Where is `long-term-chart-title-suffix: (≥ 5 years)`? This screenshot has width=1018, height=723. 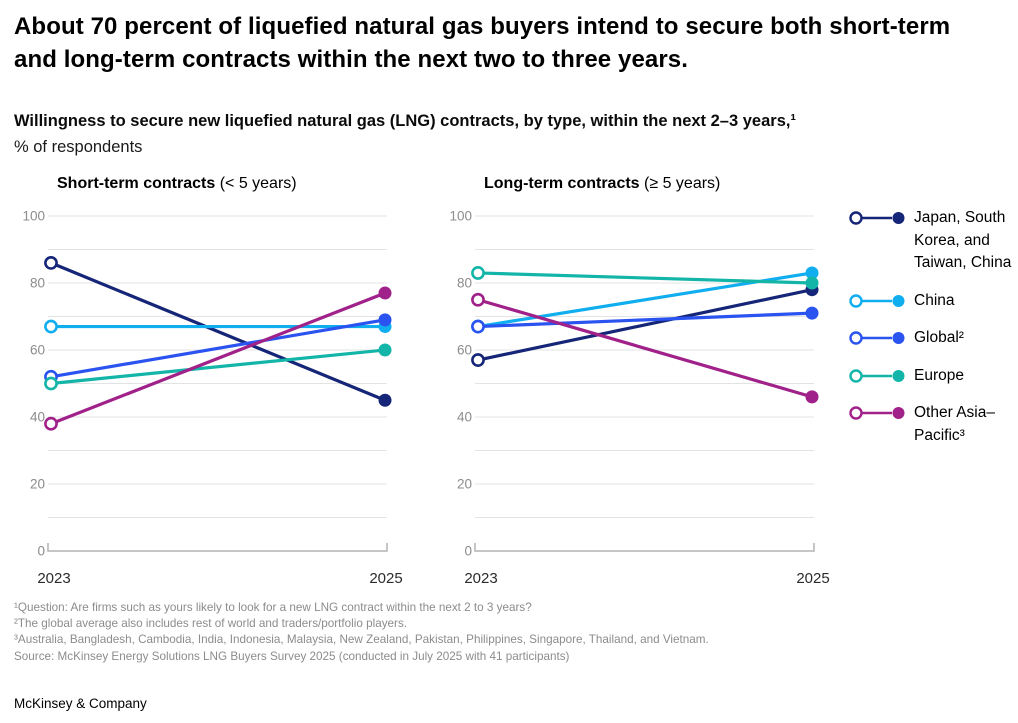
long-term-chart-title-suffix: (≥ 5 years) is located at coordinates (680, 183).